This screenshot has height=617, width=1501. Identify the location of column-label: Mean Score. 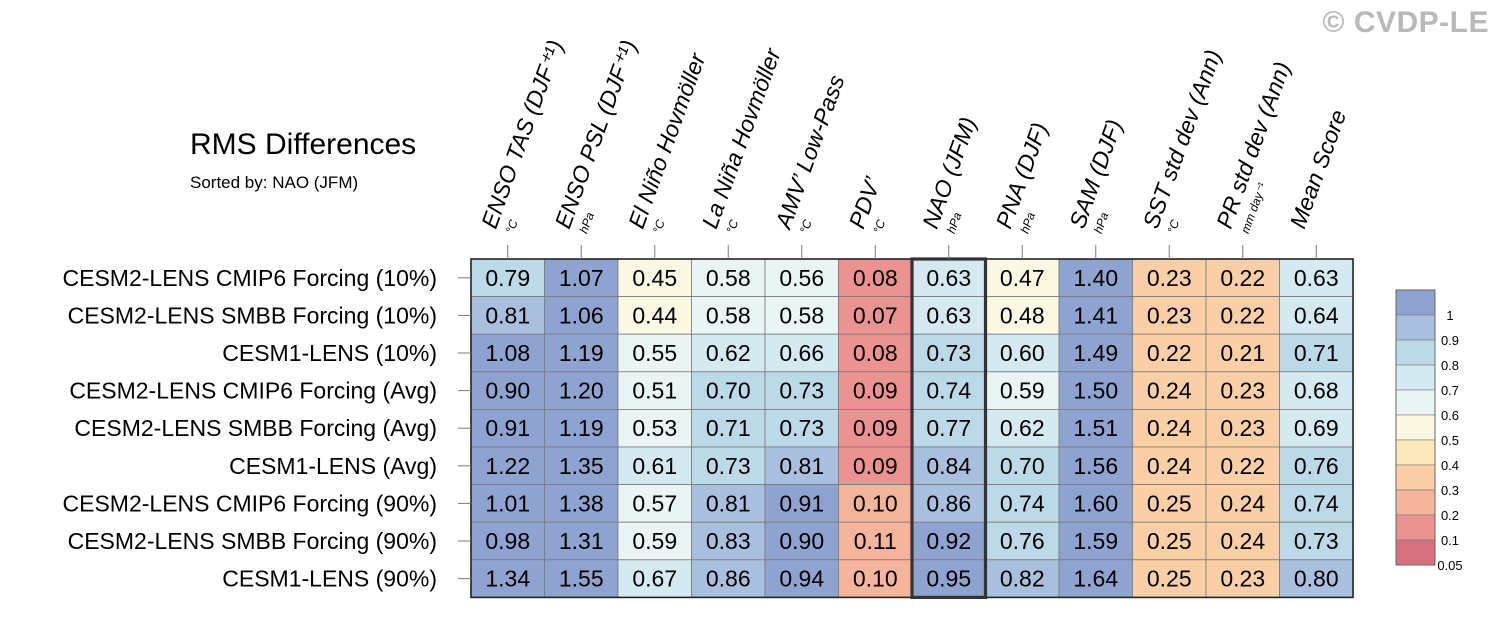
(1318, 168).